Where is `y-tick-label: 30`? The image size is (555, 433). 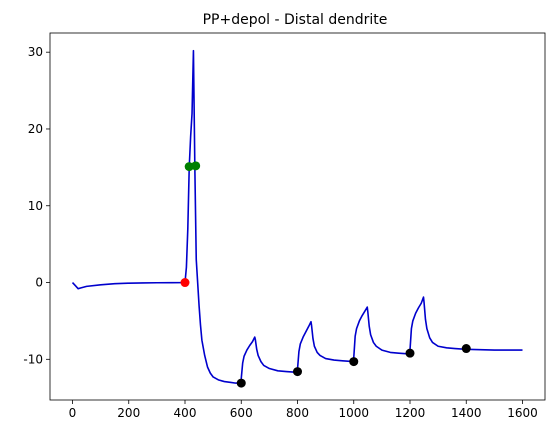
y-tick-label: 30 is located at coordinates (35, 52).